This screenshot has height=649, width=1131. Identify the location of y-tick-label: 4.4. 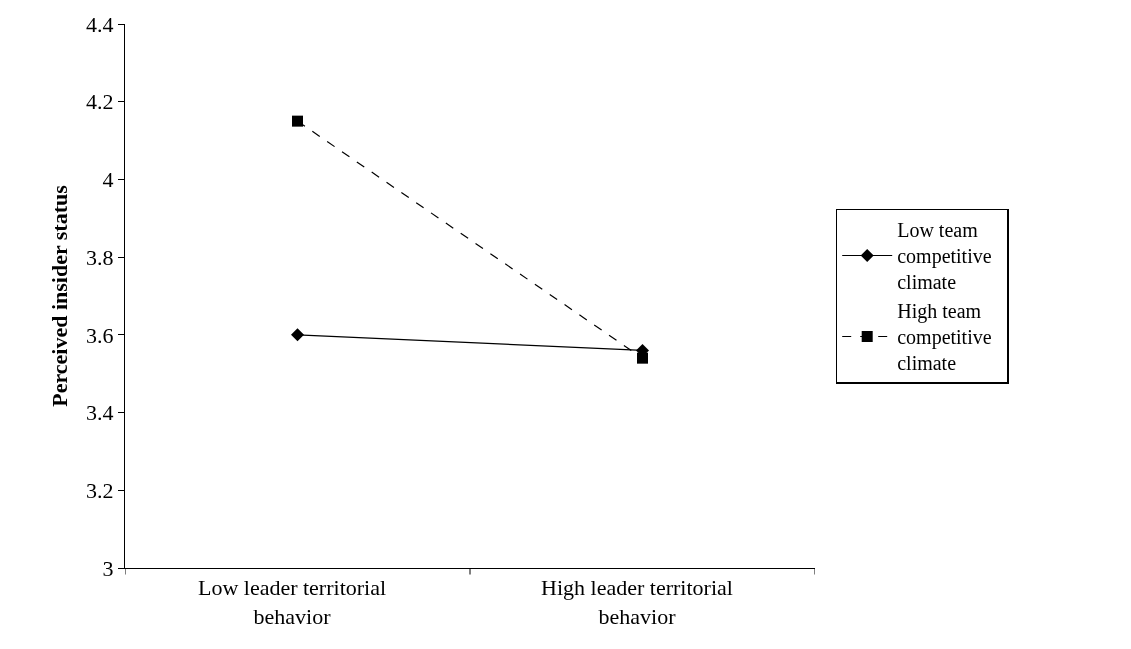
(100, 24).